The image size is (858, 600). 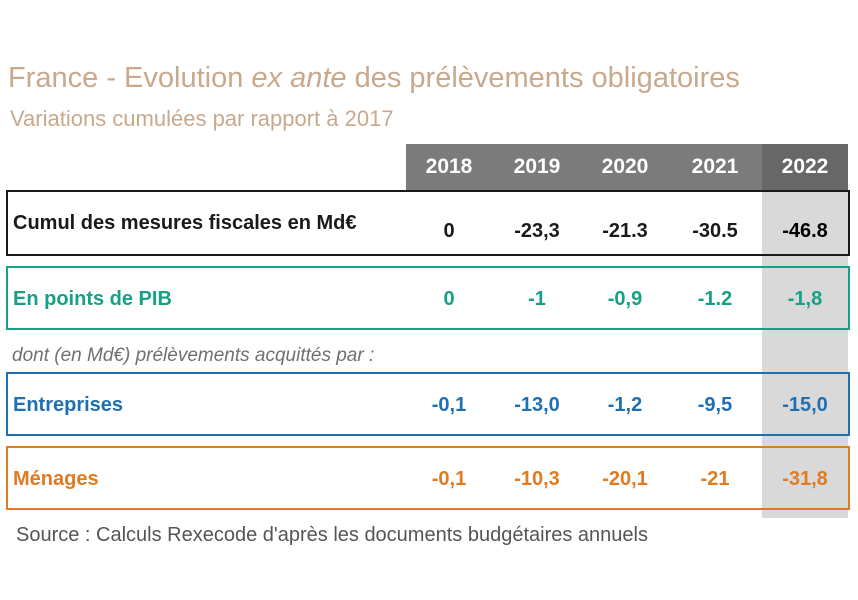 I want to click on column-header-2018: 2018, so click(x=449, y=166).